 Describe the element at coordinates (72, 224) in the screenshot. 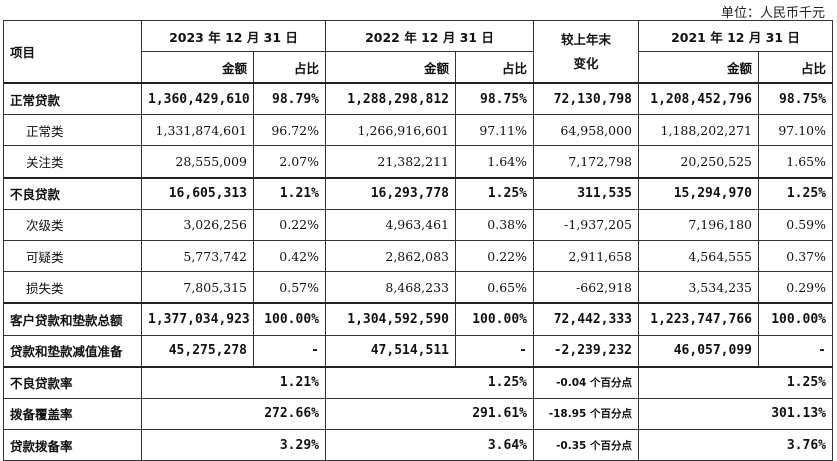

I see `row-label: 次级类` at that location.